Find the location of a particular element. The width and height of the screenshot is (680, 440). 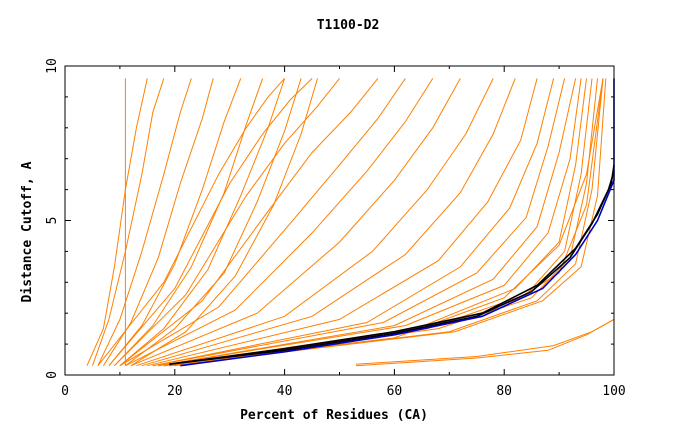

x-tick-label: 100 is located at coordinates (613, 391).